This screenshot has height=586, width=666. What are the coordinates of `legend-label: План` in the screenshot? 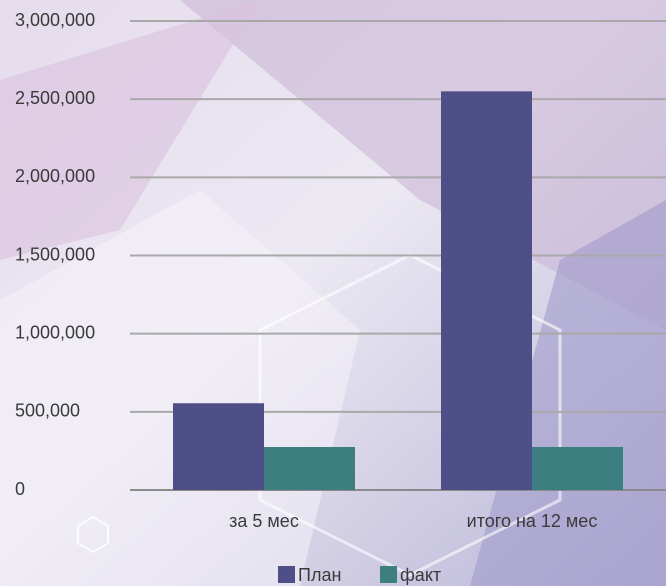 It's located at (319, 575).